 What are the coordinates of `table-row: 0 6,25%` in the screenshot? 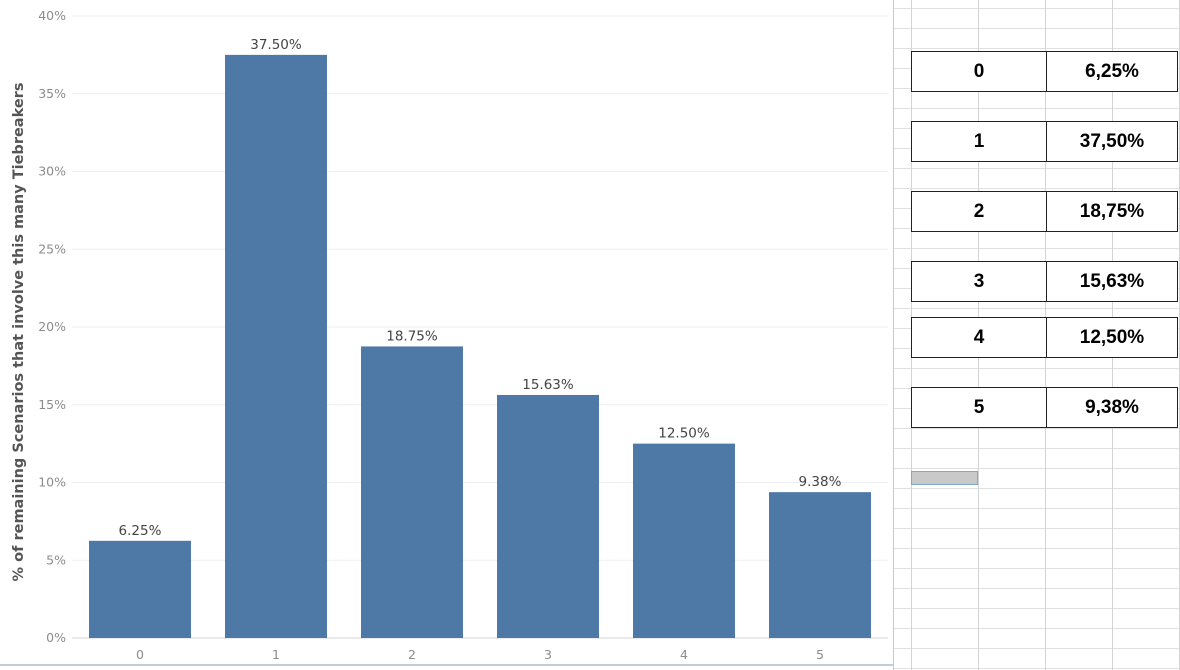 It's located at (1044, 71).